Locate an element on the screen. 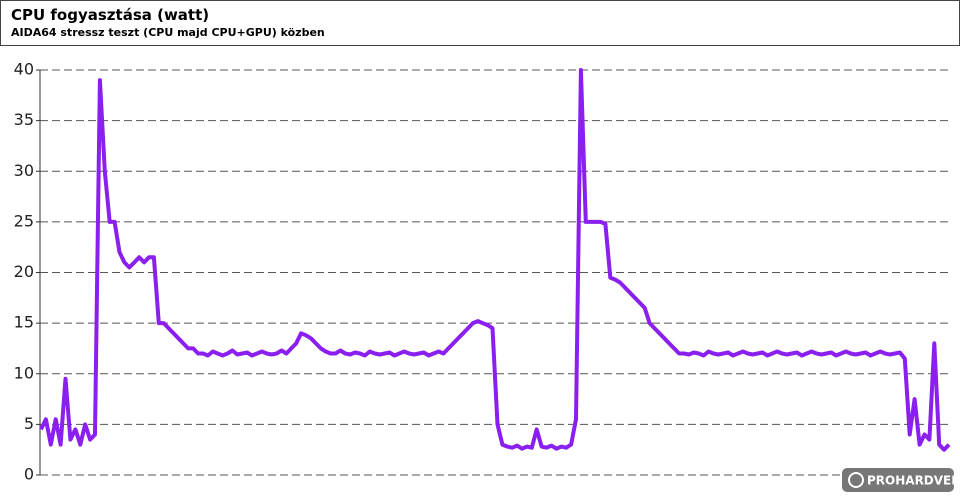 The height and width of the screenshot is (500, 960). watermark: PROHARDVER! is located at coordinates (913, 481).